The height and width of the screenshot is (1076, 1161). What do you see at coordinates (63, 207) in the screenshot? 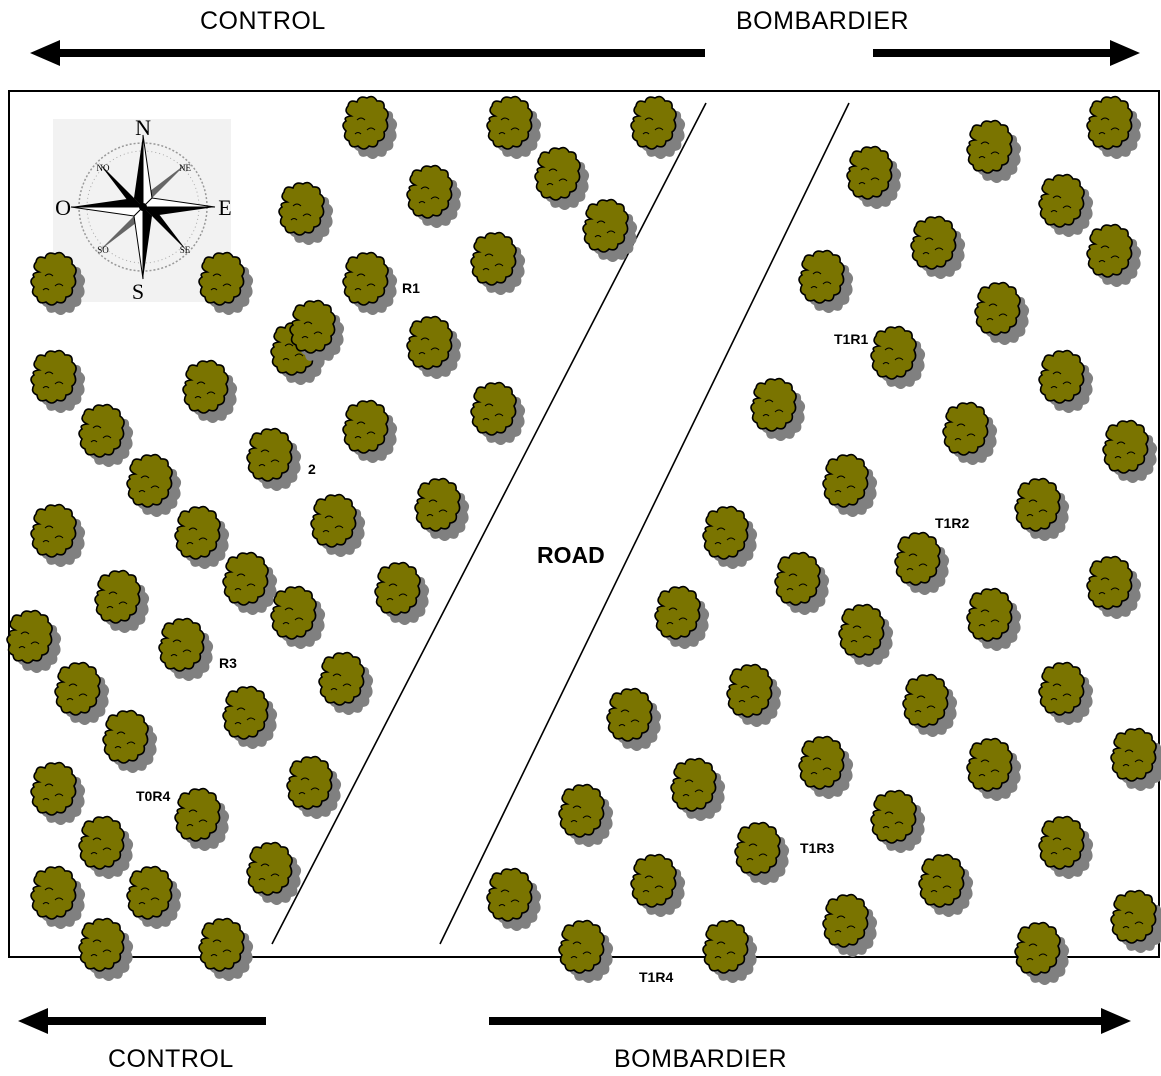
I see `compass-west: O` at bounding box center [63, 207].